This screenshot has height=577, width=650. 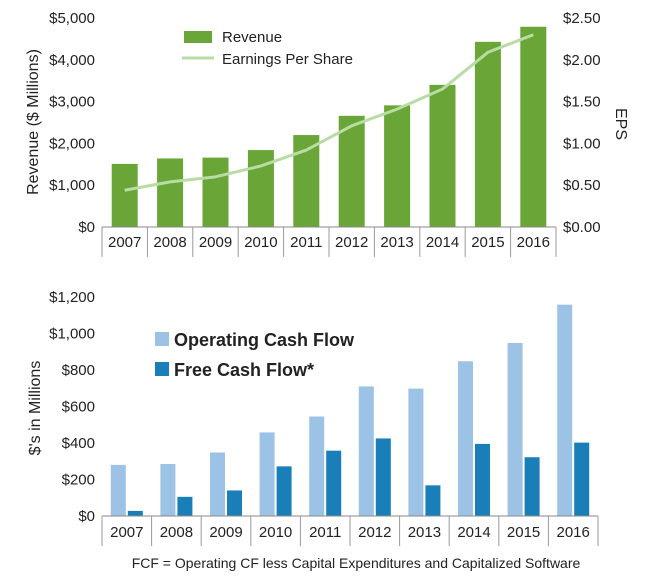 What do you see at coordinates (72, 102) in the screenshot?
I see `revenue-tick-label: $3,000` at bounding box center [72, 102].